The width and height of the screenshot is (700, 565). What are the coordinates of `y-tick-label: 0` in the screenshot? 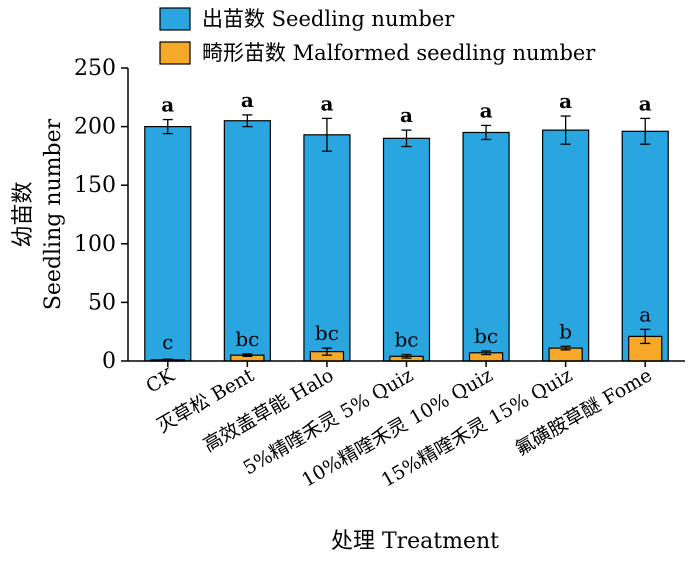 It's located at (109, 361).